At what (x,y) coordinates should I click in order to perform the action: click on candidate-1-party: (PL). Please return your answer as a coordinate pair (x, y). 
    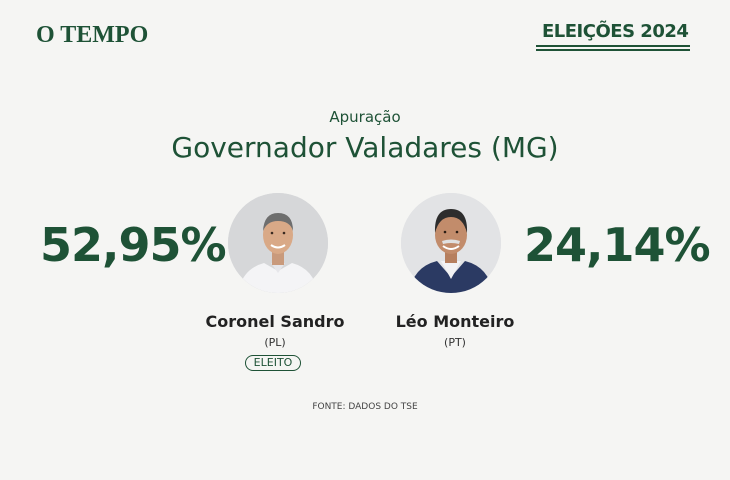
    Looking at the image, I should click on (275, 342).